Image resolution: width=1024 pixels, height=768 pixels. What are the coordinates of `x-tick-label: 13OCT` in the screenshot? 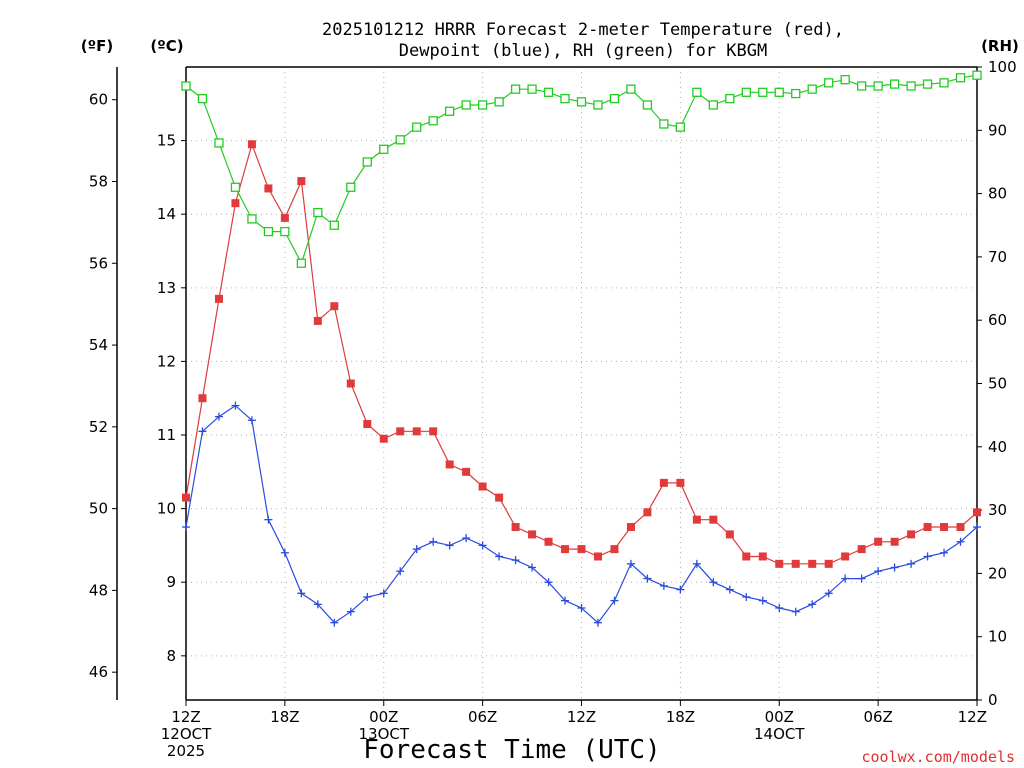 It's located at (383, 734).